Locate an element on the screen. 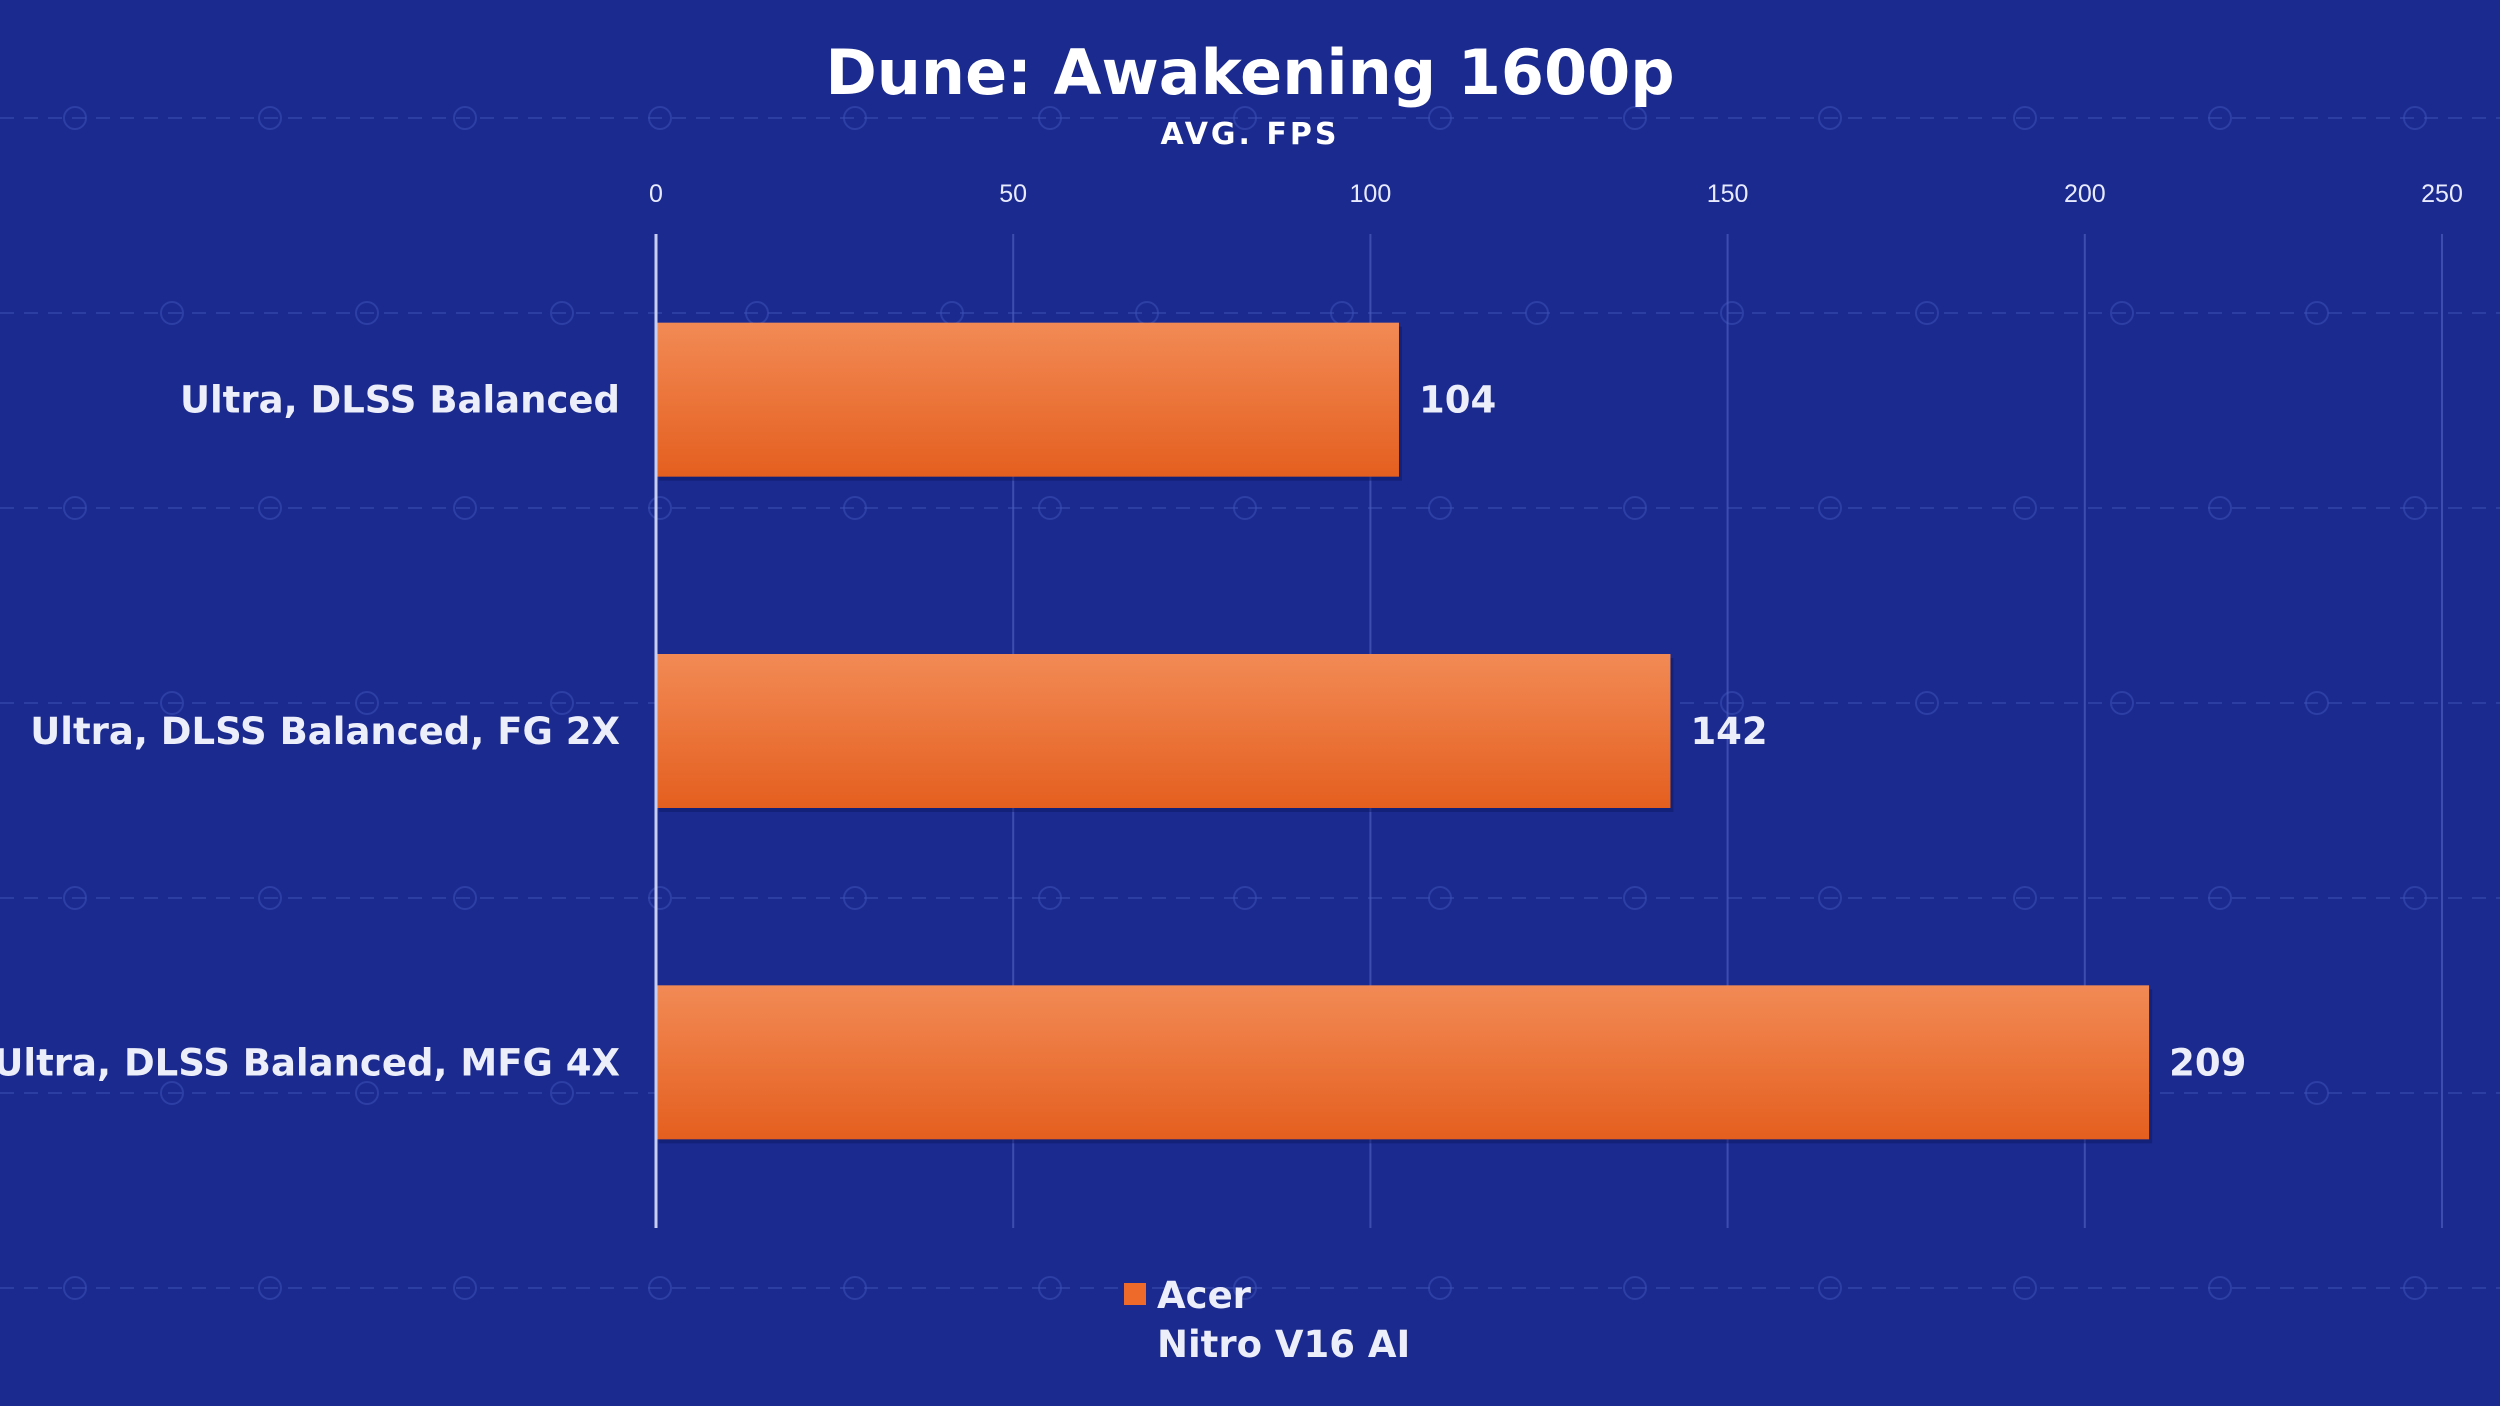 Image resolution: width=2500 pixels, height=1406 pixels. legend-swatch is located at coordinates (1135, 1294).